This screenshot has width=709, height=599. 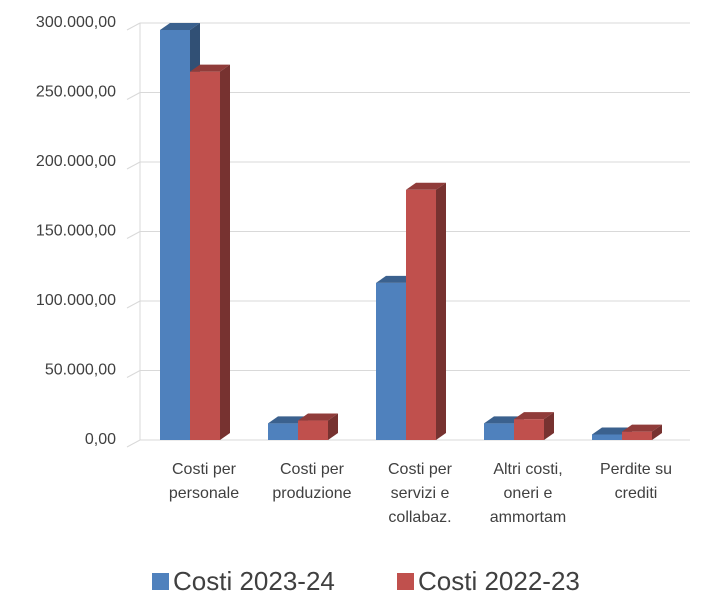 I want to click on y-tick-label: 0,00, so click(x=100, y=439).